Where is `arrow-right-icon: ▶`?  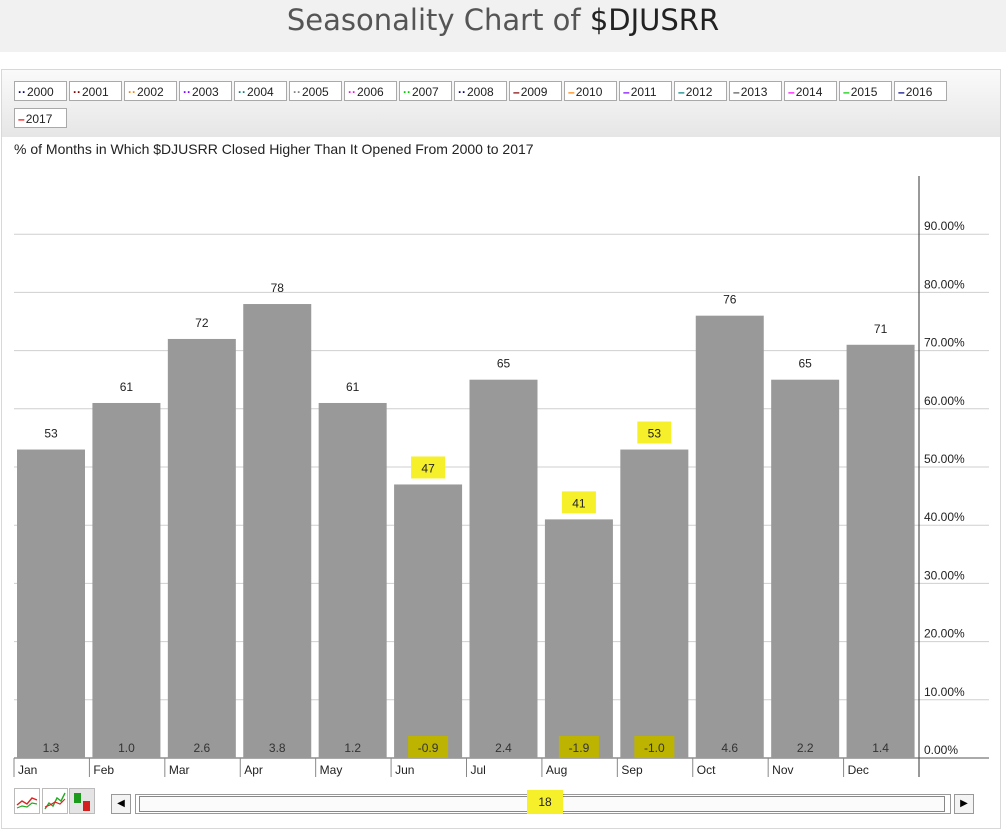
arrow-right-icon: ▶ is located at coordinates (964, 803).